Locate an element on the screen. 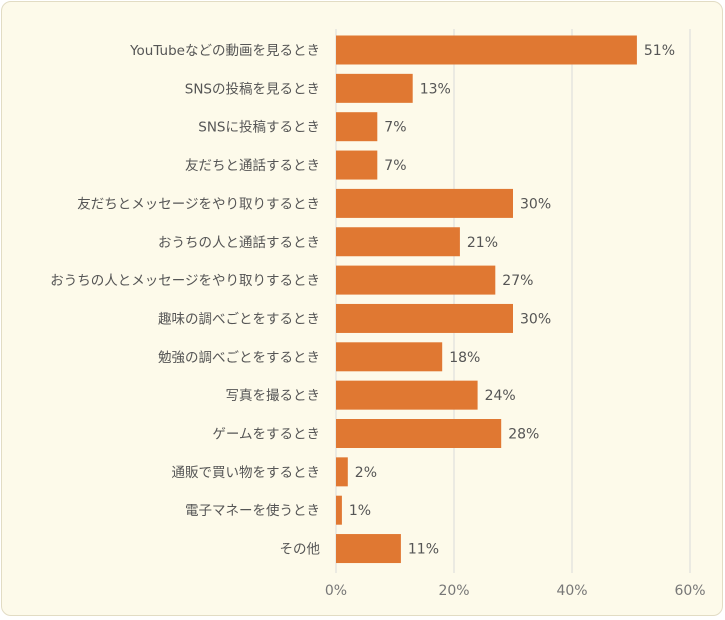  category-label: SNSの投稿を見るとき is located at coordinates (252, 89).